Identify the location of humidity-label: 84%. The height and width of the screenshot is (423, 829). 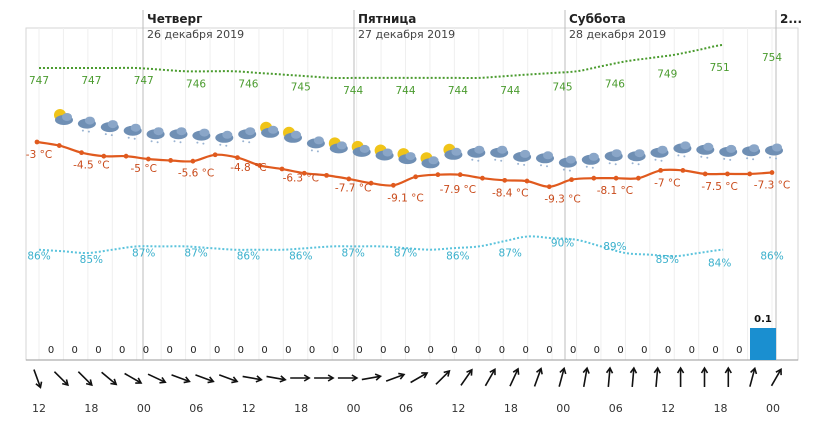
(719, 263).